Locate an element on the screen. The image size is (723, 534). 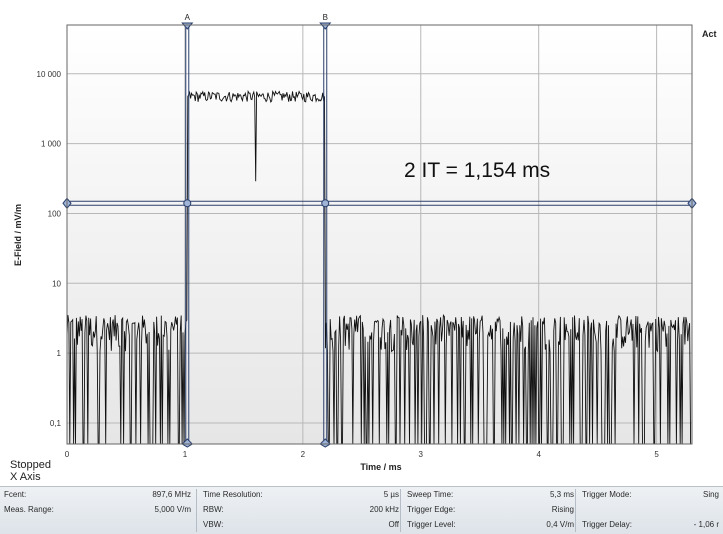
y-tick-label: 10 000 is located at coordinates (49, 74).